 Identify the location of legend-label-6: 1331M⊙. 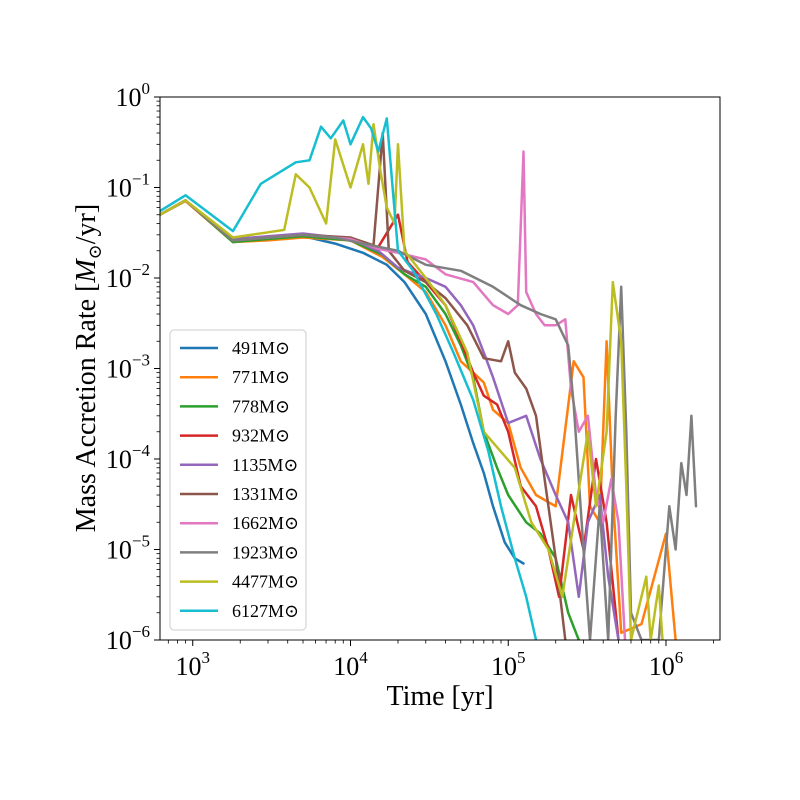
(265, 494).